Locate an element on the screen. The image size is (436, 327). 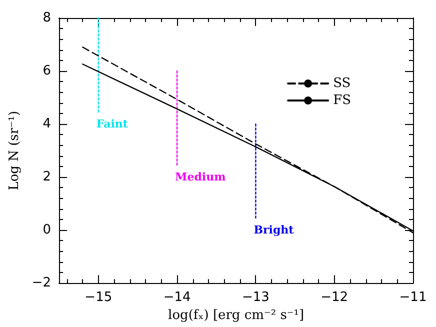
y-tick-label: 4 is located at coordinates (47, 124).